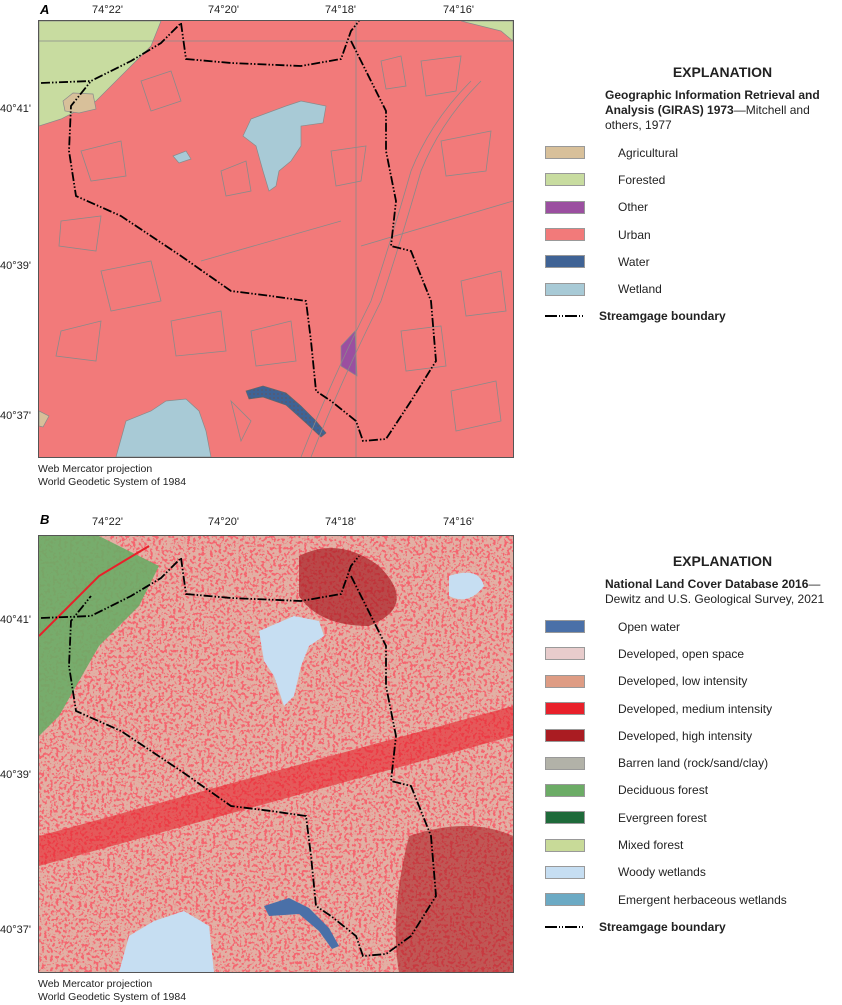 The height and width of the screenshot is (1005, 842). Describe the element at coordinates (45, 519) in the screenshot. I see `panel-b-letter: B` at that location.